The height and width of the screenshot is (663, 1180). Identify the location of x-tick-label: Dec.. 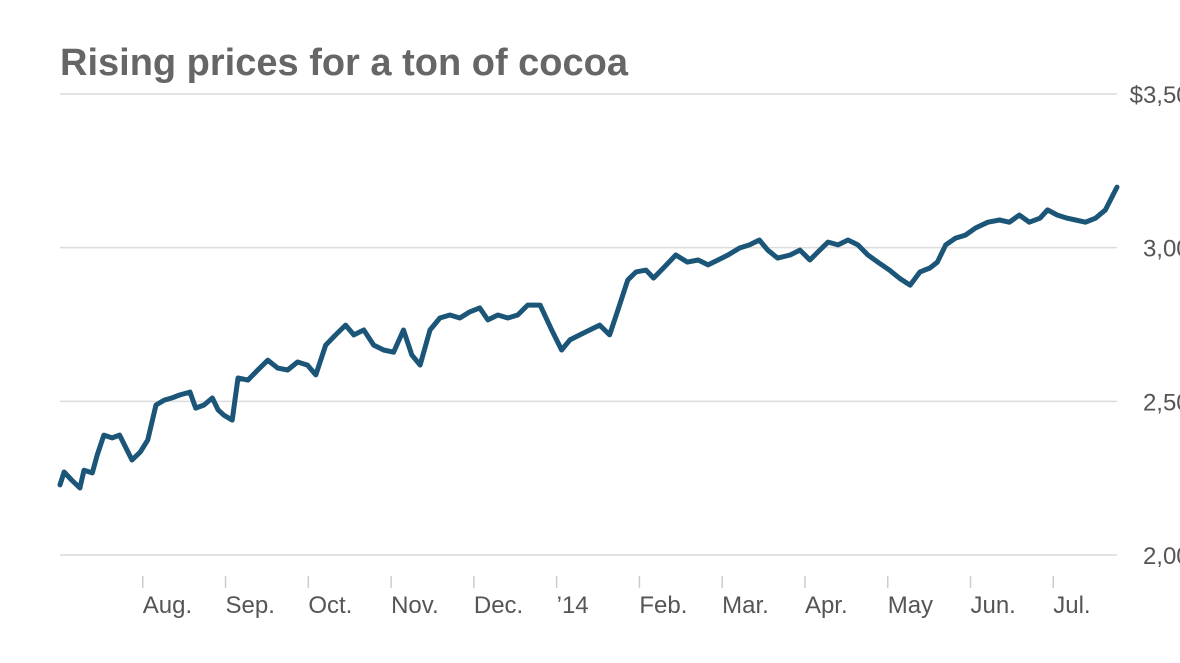
(498, 605).